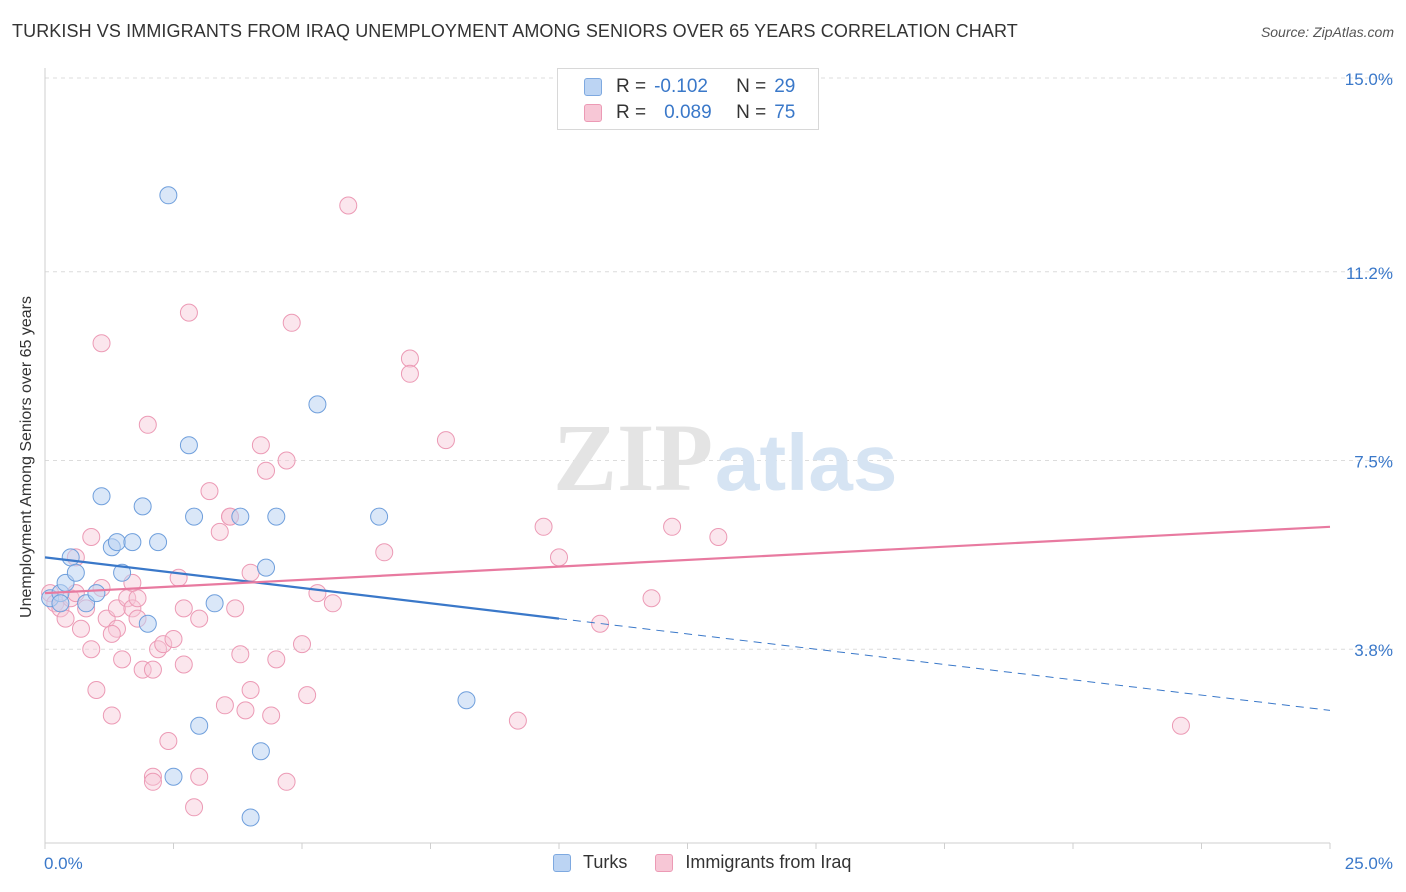  Describe the element at coordinates (768, 862) in the screenshot. I see `iraq-legend-label: Immigrants from Iraq` at that location.